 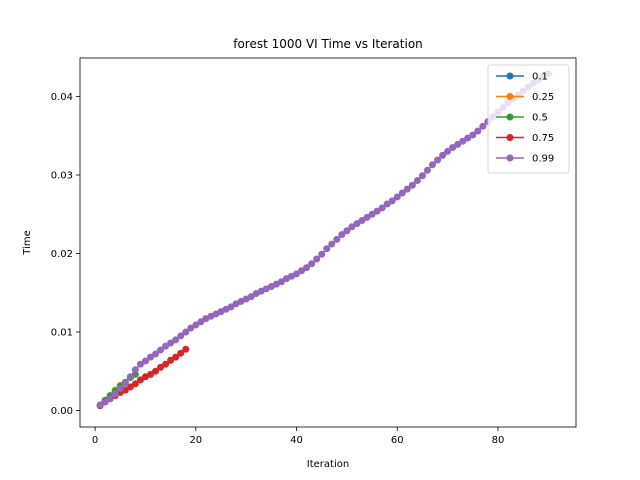 What do you see at coordinates (62, 254) in the screenshot?
I see `y-tick-label: 0.02` at bounding box center [62, 254].